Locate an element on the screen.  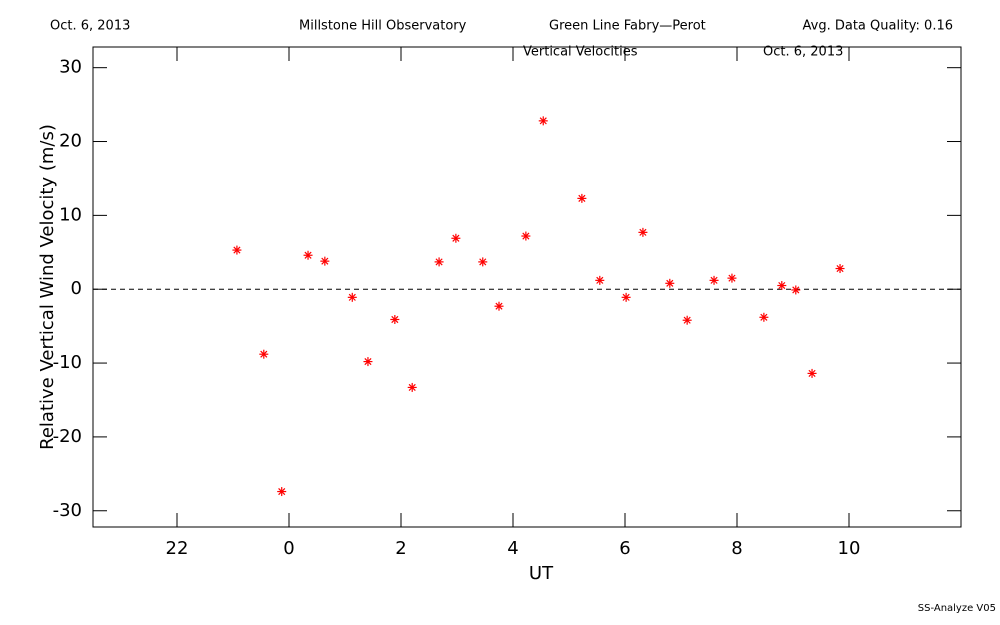
x-tick-label: 22 is located at coordinates (177, 548).